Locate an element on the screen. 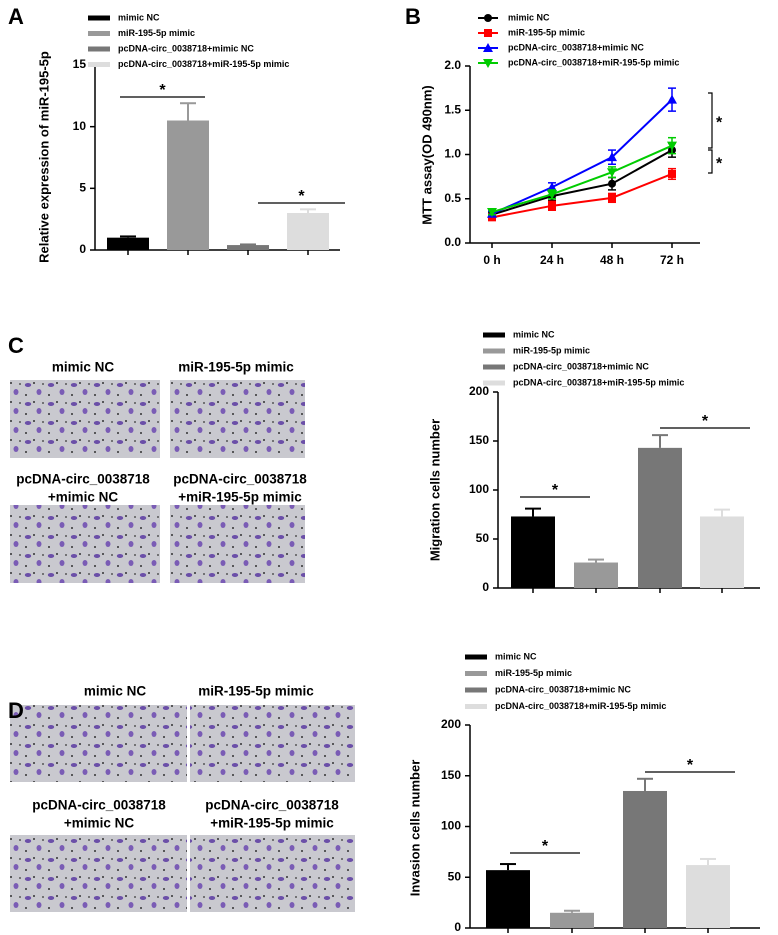  micrograph-caption: miR-195-5p mimic is located at coordinates (236, 367).